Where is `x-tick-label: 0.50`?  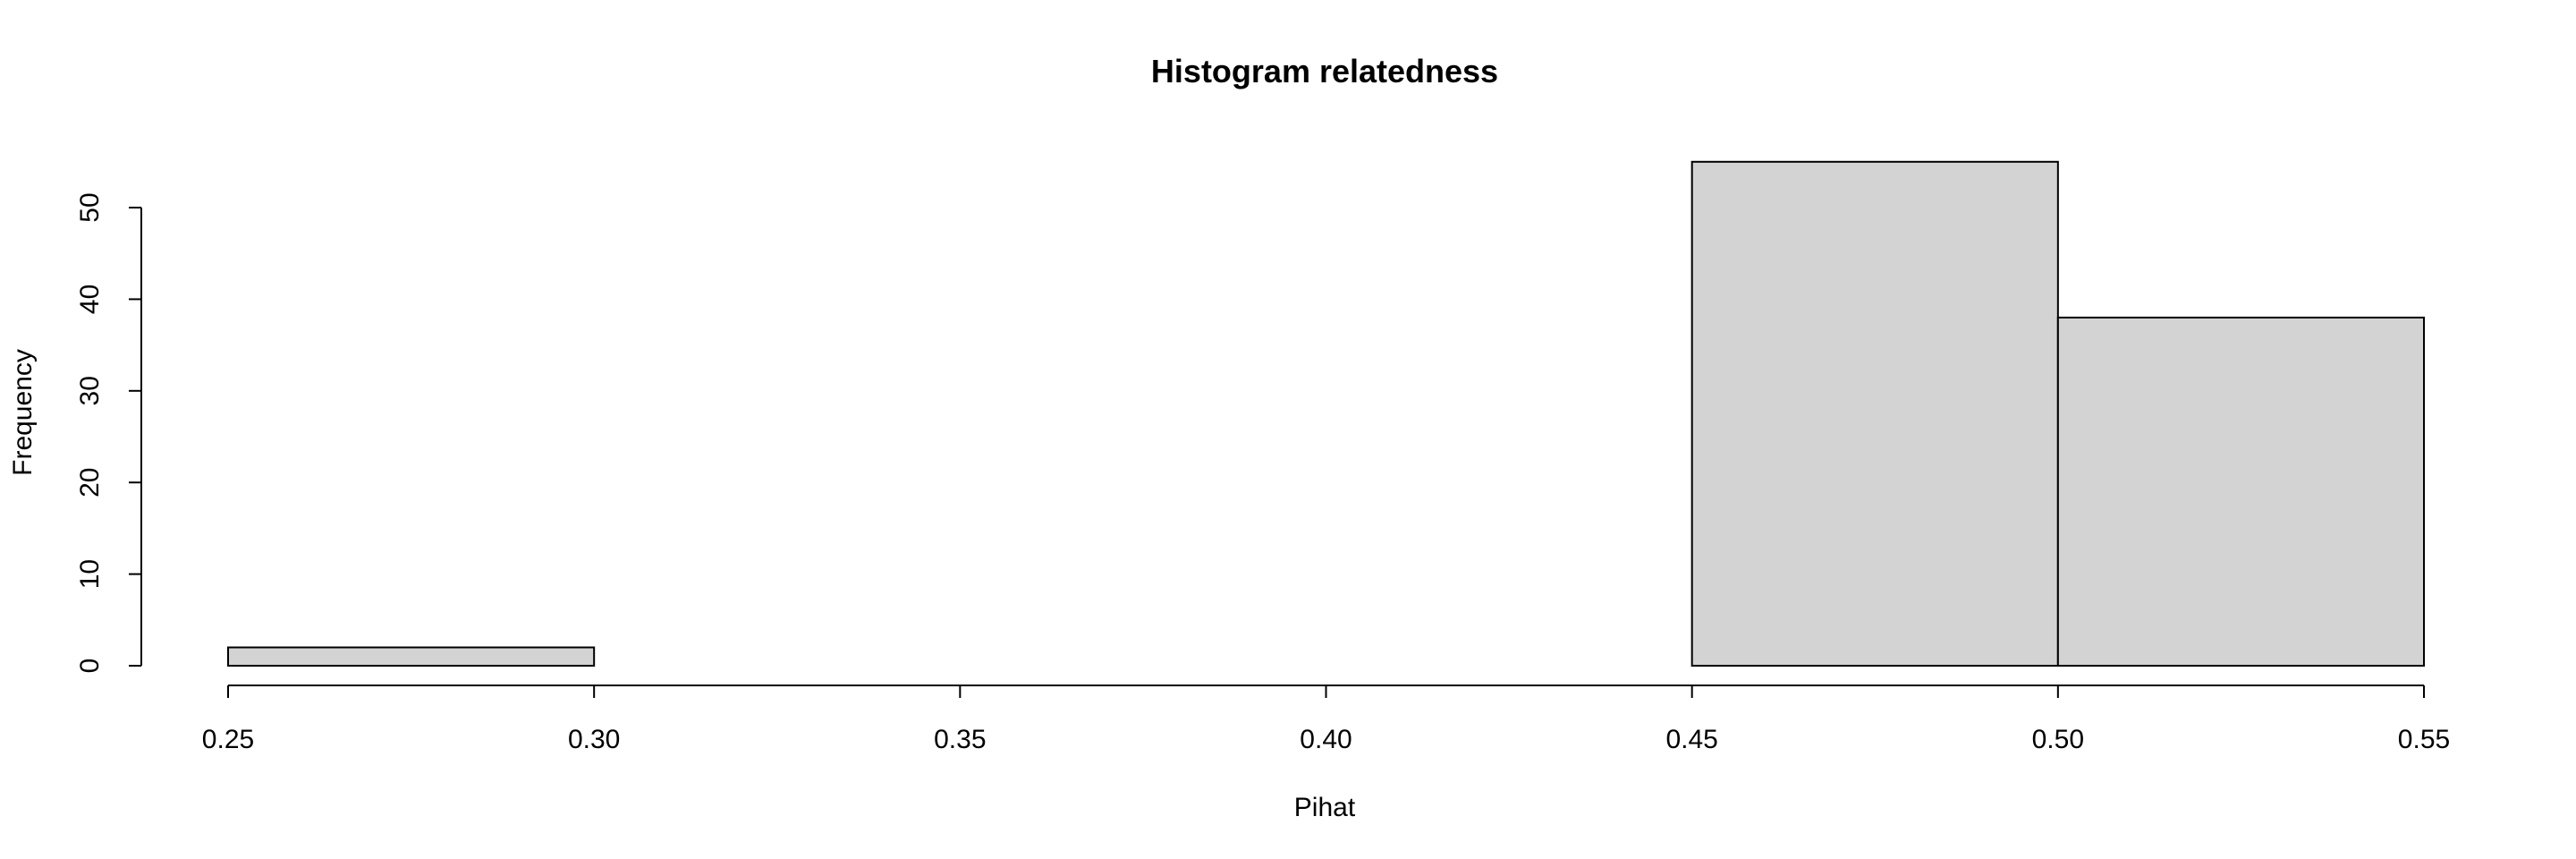 x-tick-label: 0.50 is located at coordinates (2058, 739).